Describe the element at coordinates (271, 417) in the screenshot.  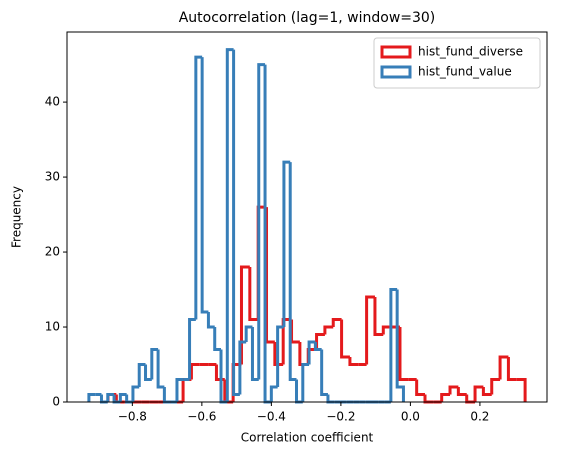
I see `x-tick-label: −0.4` at that location.